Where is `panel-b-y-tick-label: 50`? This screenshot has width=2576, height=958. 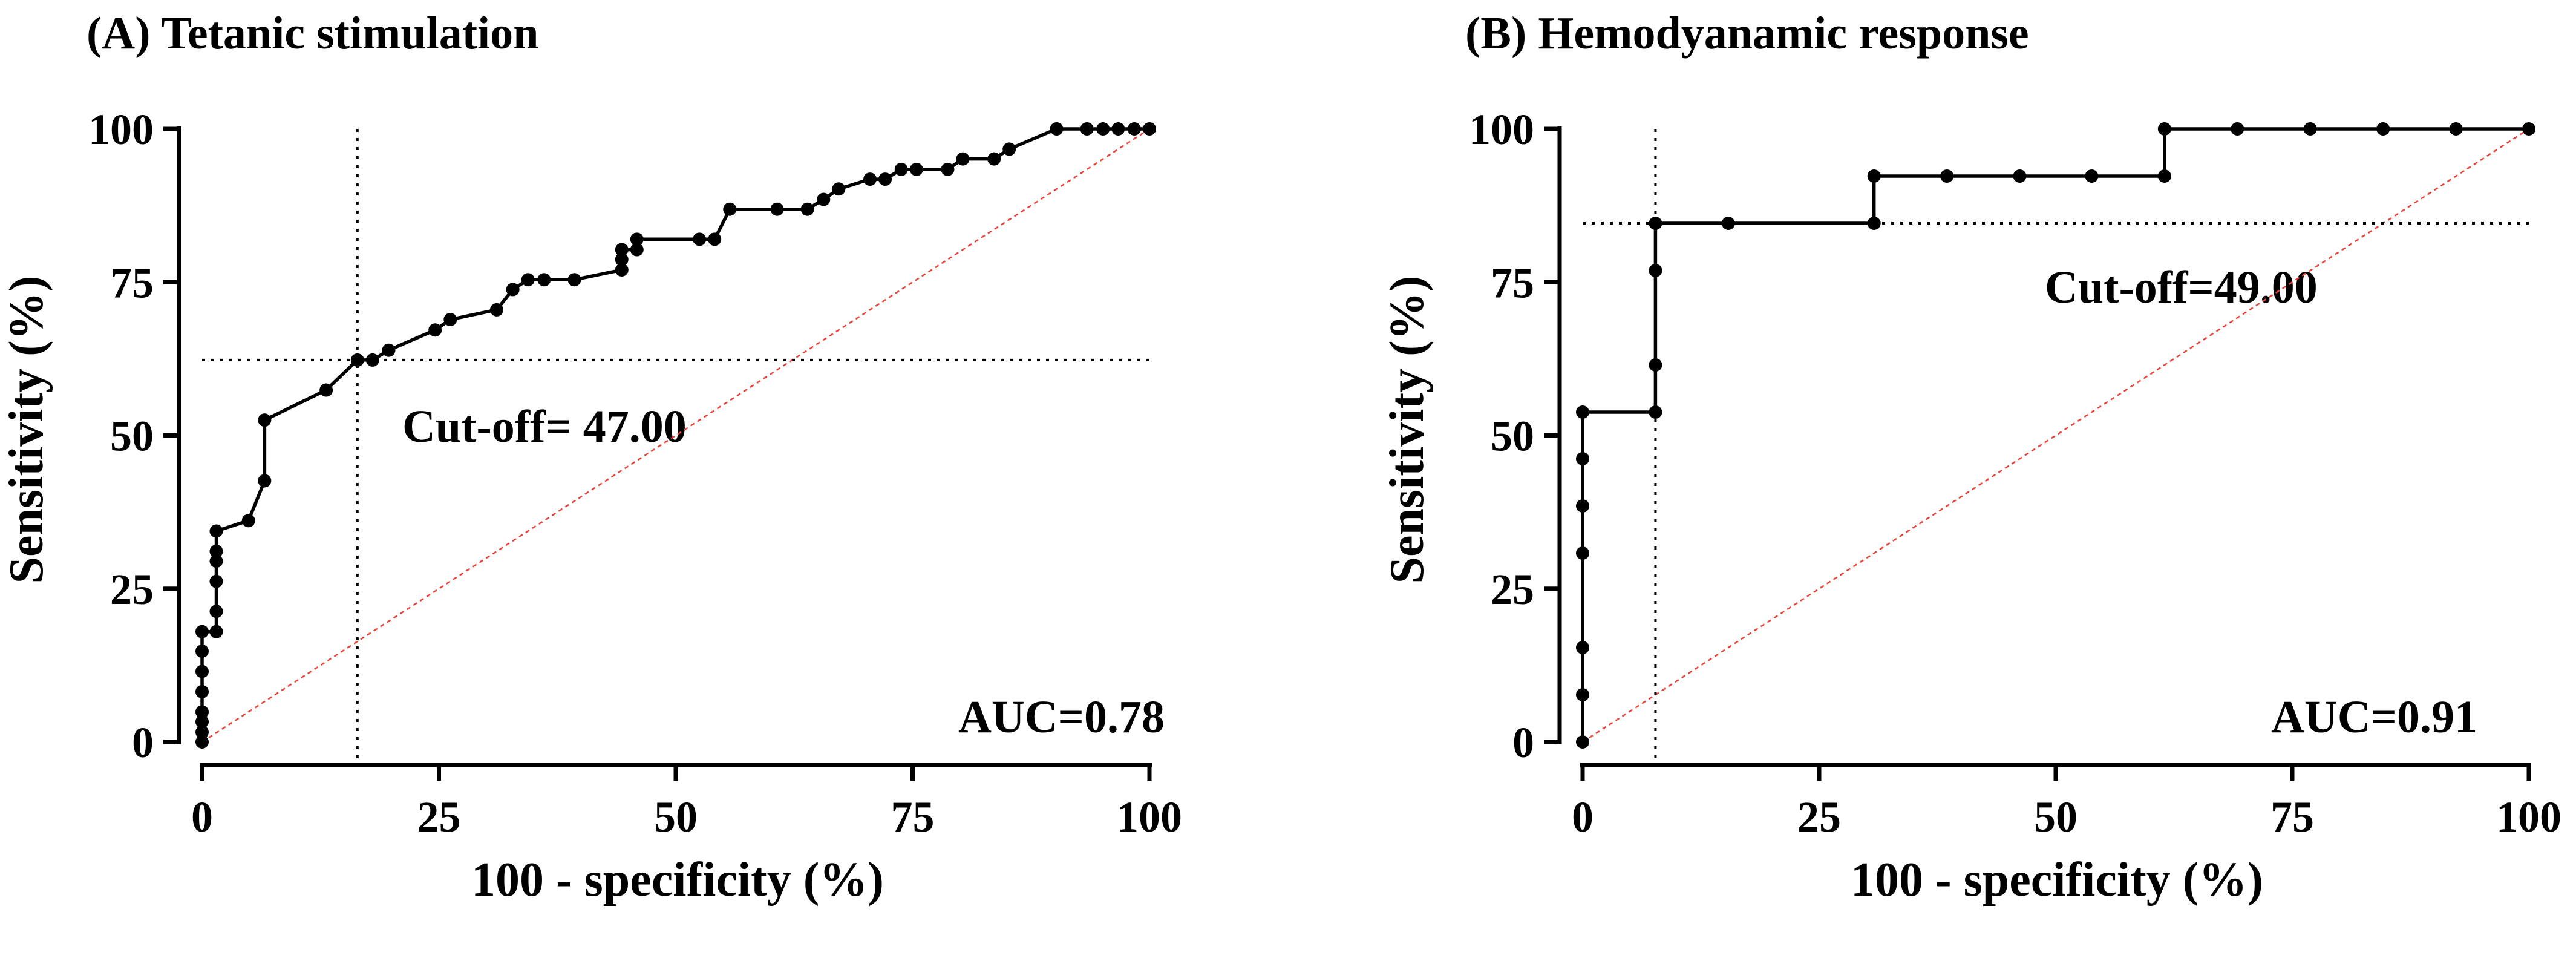 panel-b-y-tick-label: 50 is located at coordinates (1512, 436).